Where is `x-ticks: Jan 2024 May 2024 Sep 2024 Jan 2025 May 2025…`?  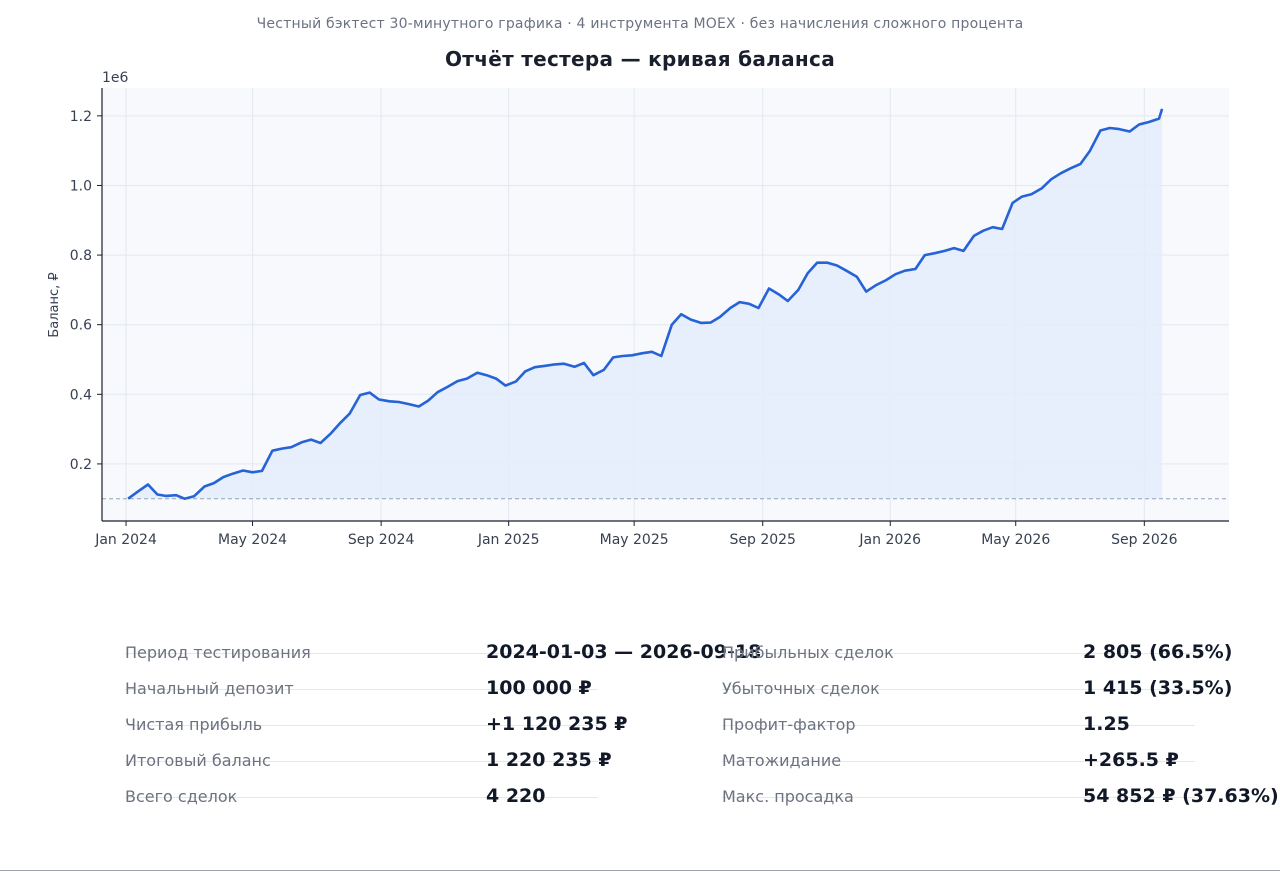 x-ticks: Jan 2024 May 2024 Sep 2024 Jan 2025 May 2025… is located at coordinates (636, 534).